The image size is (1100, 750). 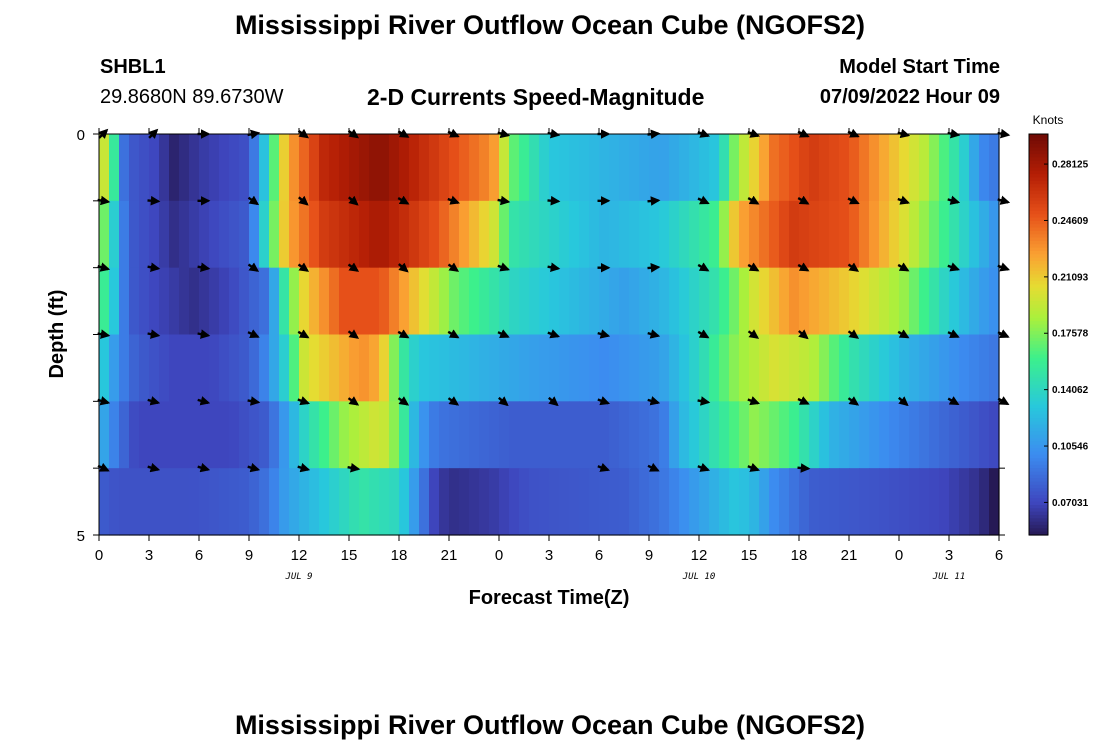 What do you see at coordinates (1070, 334) in the screenshot?
I see `colorbar-tick-label: 0.17578` at bounding box center [1070, 334].